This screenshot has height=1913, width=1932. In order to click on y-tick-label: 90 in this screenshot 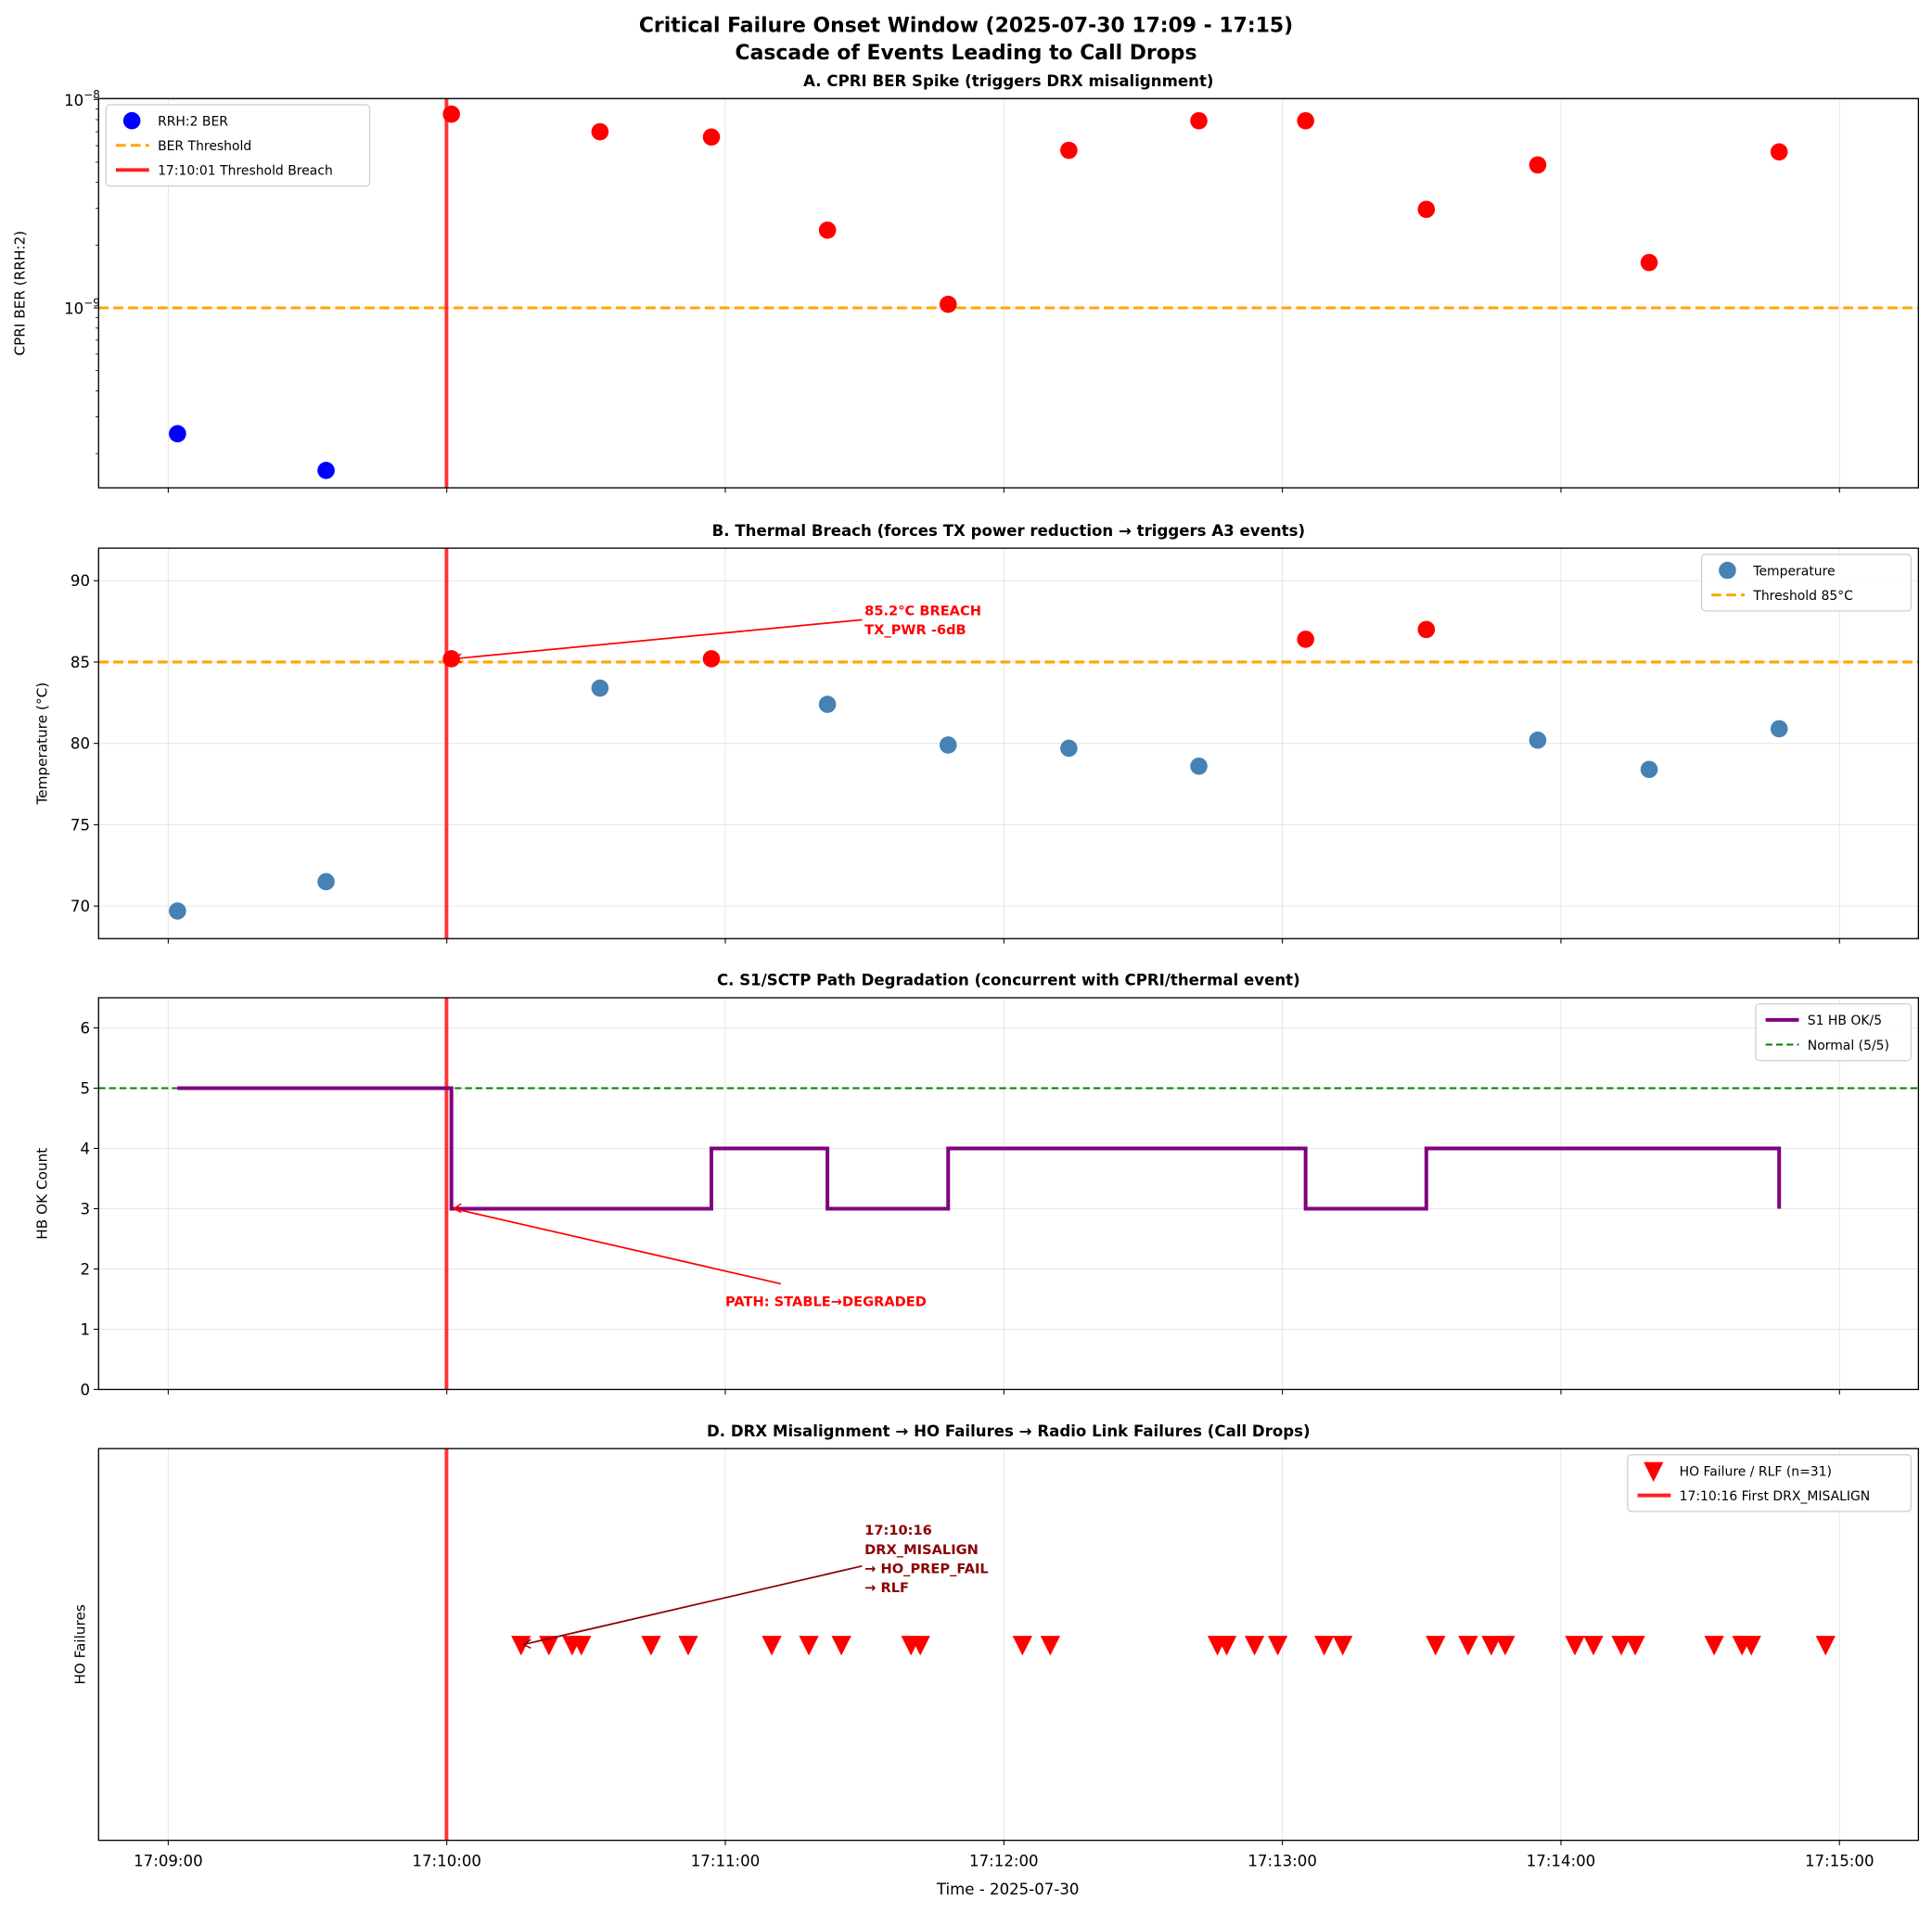, I will do `click(80, 581)`.